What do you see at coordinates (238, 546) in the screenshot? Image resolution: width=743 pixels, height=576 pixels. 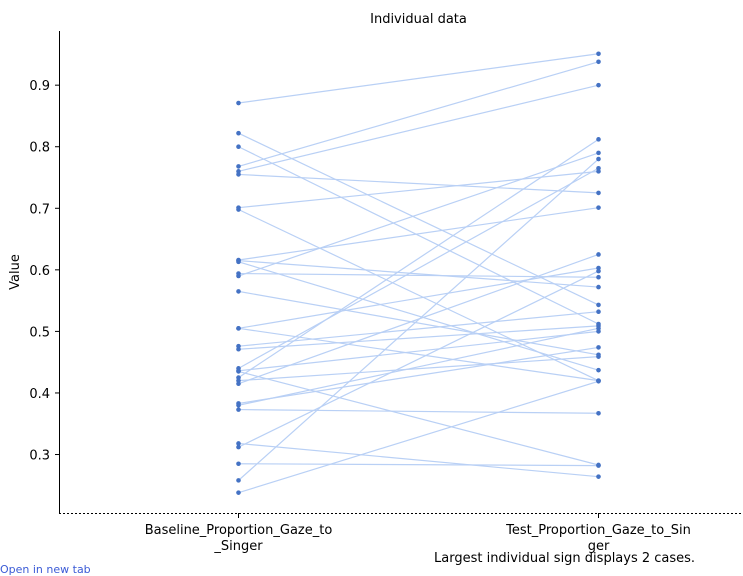 I see `x-tick-label-line: _Singer` at bounding box center [238, 546].